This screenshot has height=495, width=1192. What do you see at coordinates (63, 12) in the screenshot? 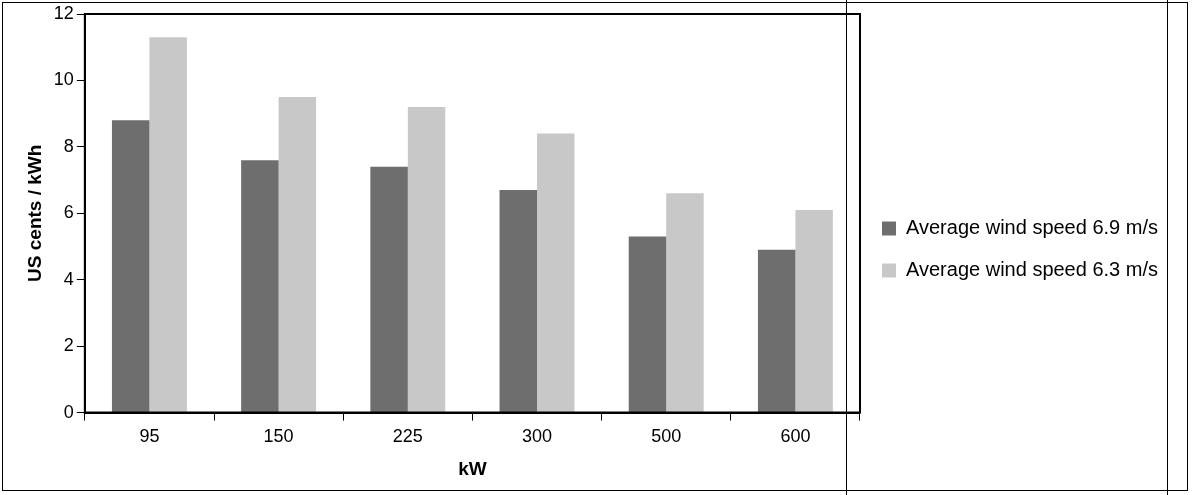
I see `y-tick-label: 12` at bounding box center [63, 12].